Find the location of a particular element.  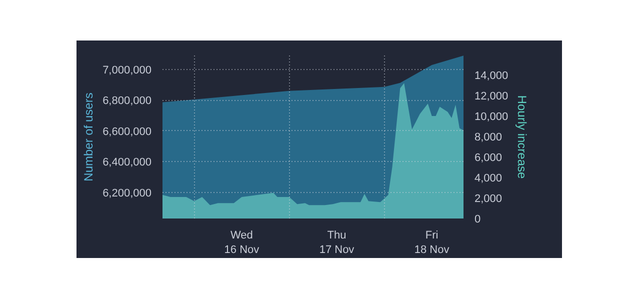

y2-tick-label: 12,000 is located at coordinates (491, 96).